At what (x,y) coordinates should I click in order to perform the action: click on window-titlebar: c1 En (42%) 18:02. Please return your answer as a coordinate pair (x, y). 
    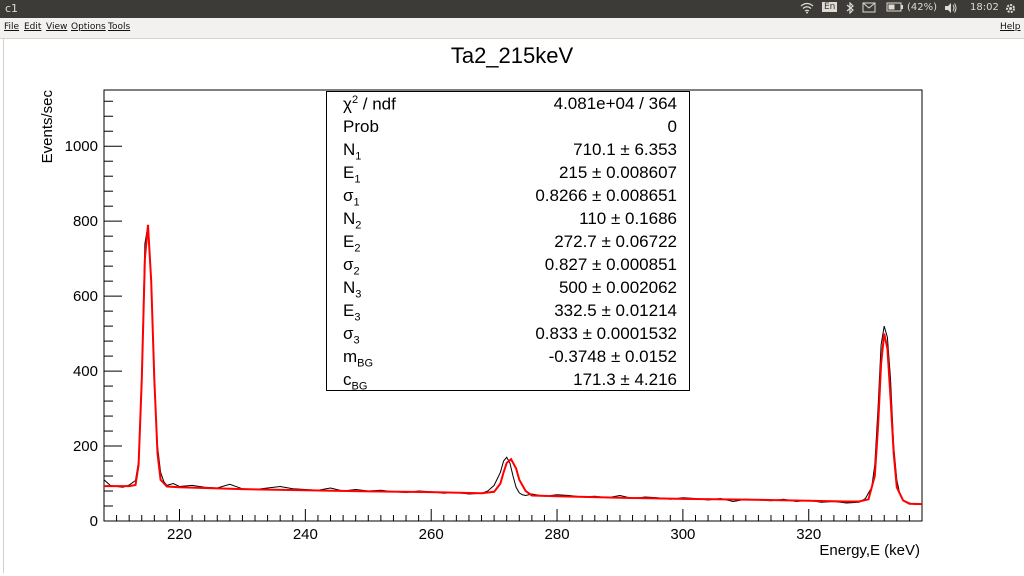
    Looking at the image, I should click on (512, 9).